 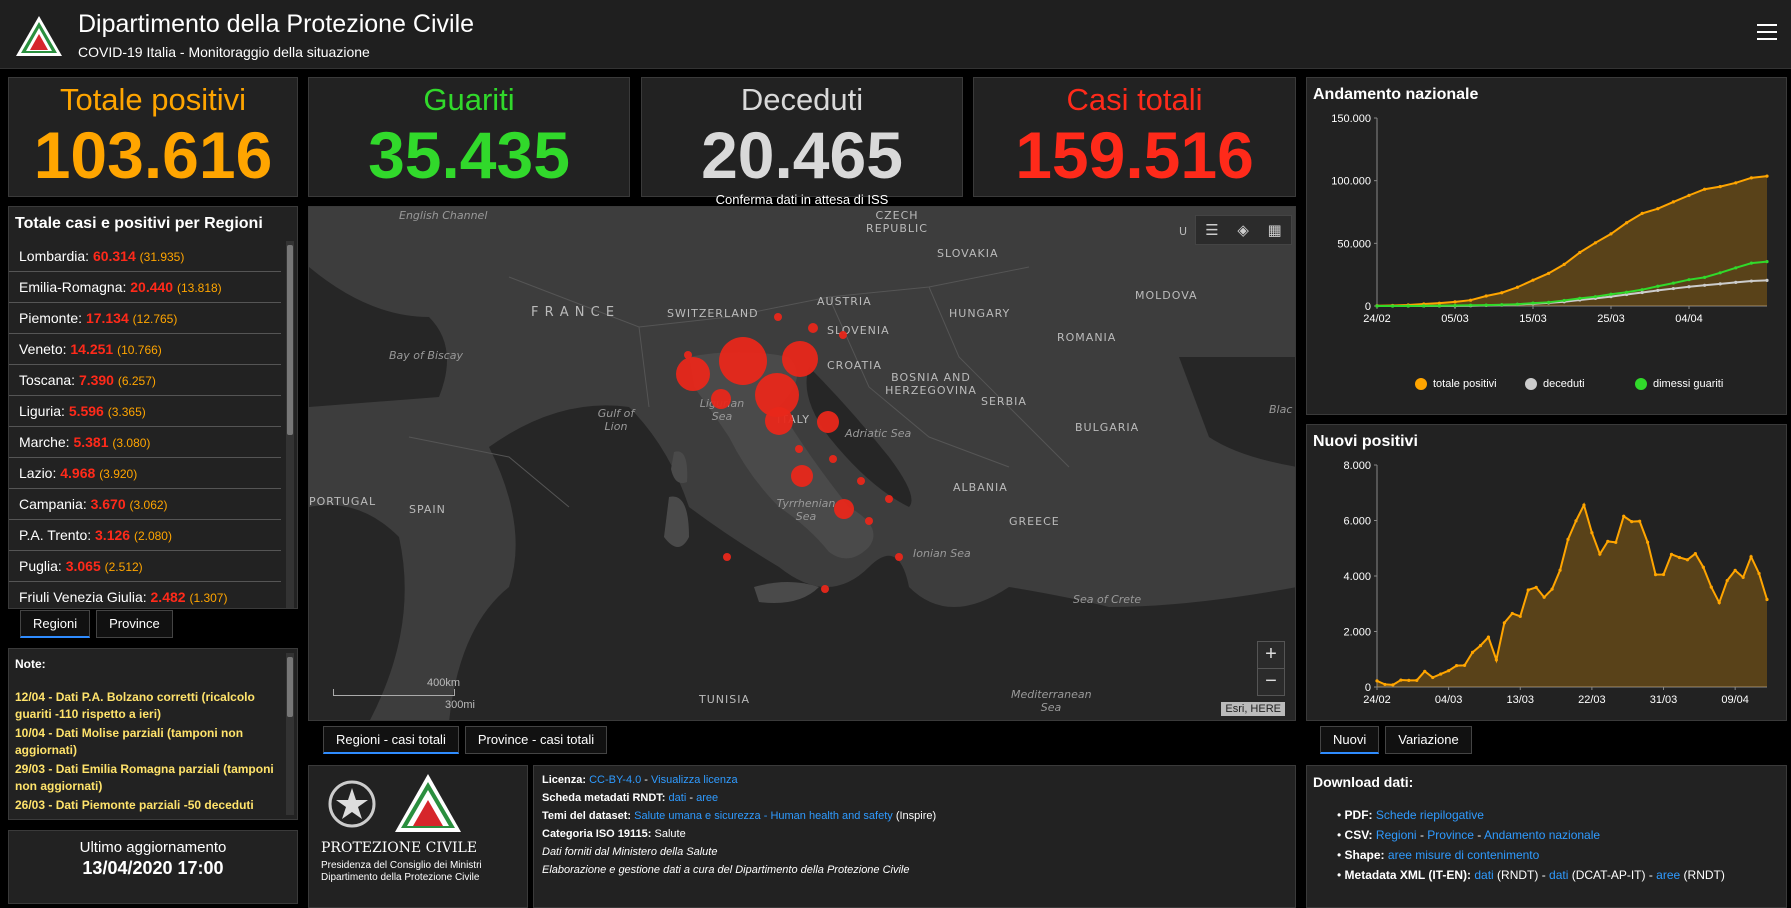 I want to click on region-positive: (6.257), so click(x=136, y=381).